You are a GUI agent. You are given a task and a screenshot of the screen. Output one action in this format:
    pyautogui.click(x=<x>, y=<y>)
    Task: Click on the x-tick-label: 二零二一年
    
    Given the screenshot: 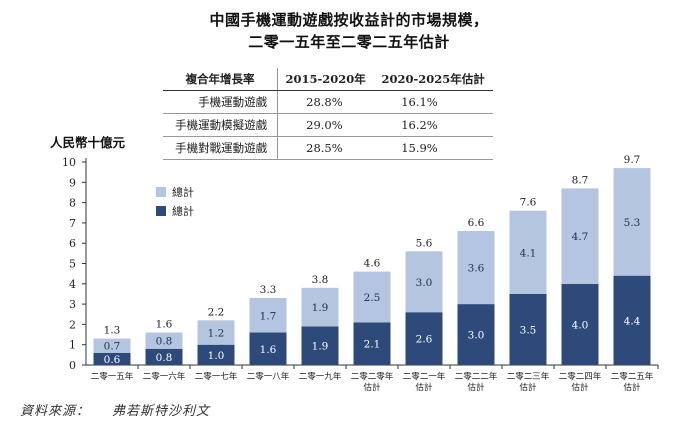 What is the action you would take?
    pyautogui.click(x=424, y=376)
    